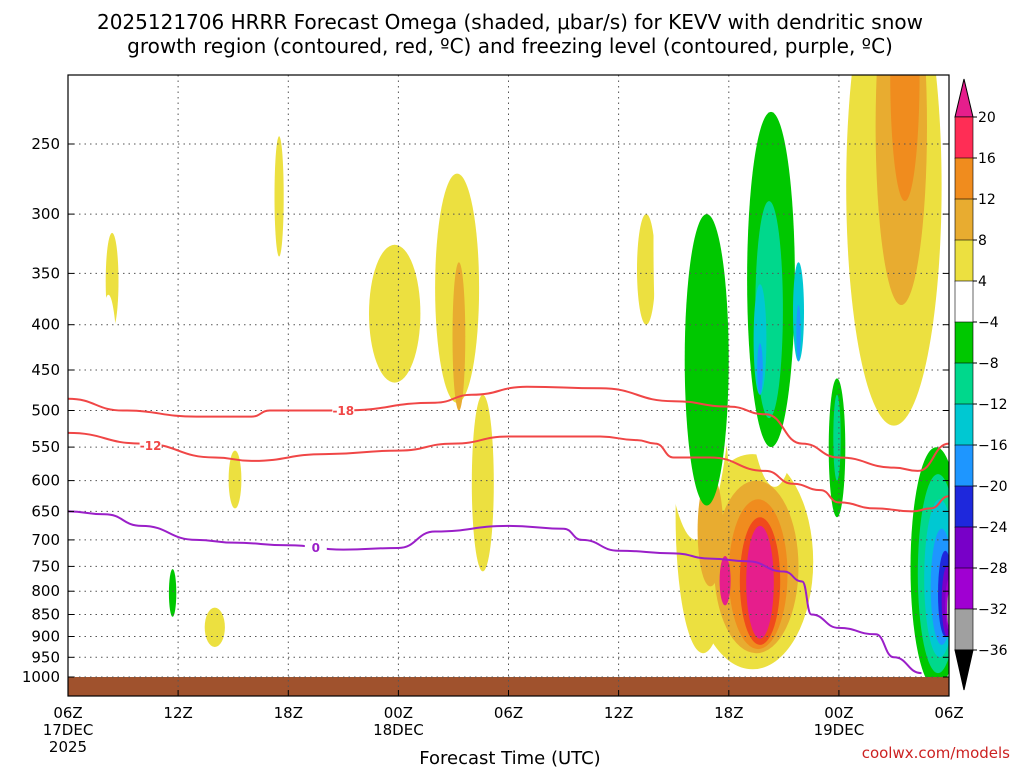 This screenshot has height=768, width=1024. Describe the element at coordinates (838, 713) in the screenshot. I see `x-tick-label-7: 00Z` at that location.